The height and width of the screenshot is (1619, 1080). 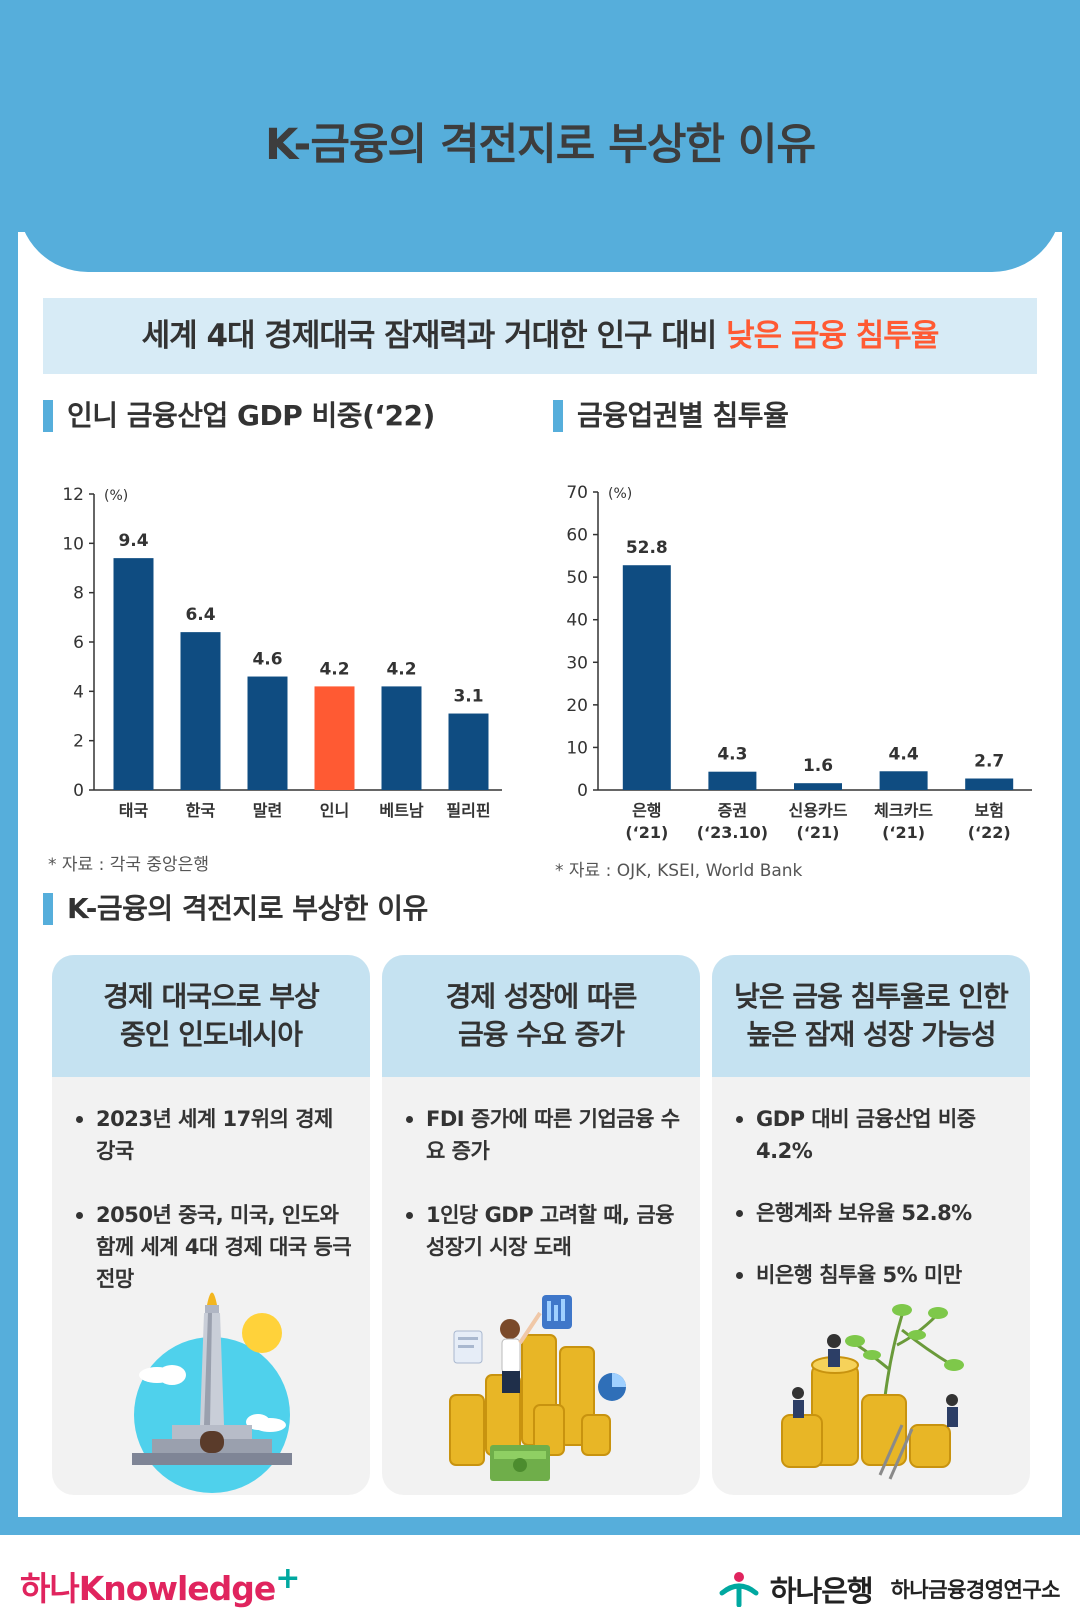 I want to click on coins-businesswoman-illustration, so click(x=537, y=1388).